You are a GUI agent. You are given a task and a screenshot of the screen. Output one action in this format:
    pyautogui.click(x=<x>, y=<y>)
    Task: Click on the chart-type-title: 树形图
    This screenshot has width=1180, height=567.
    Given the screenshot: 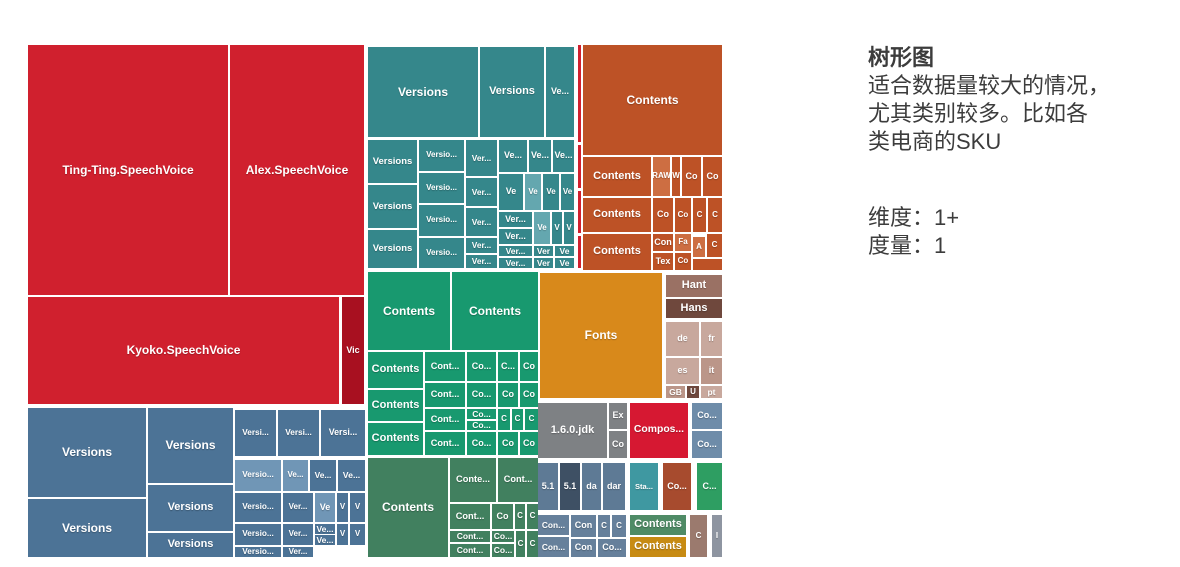 What is the action you would take?
    pyautogui.click(x=901, y=57)
    